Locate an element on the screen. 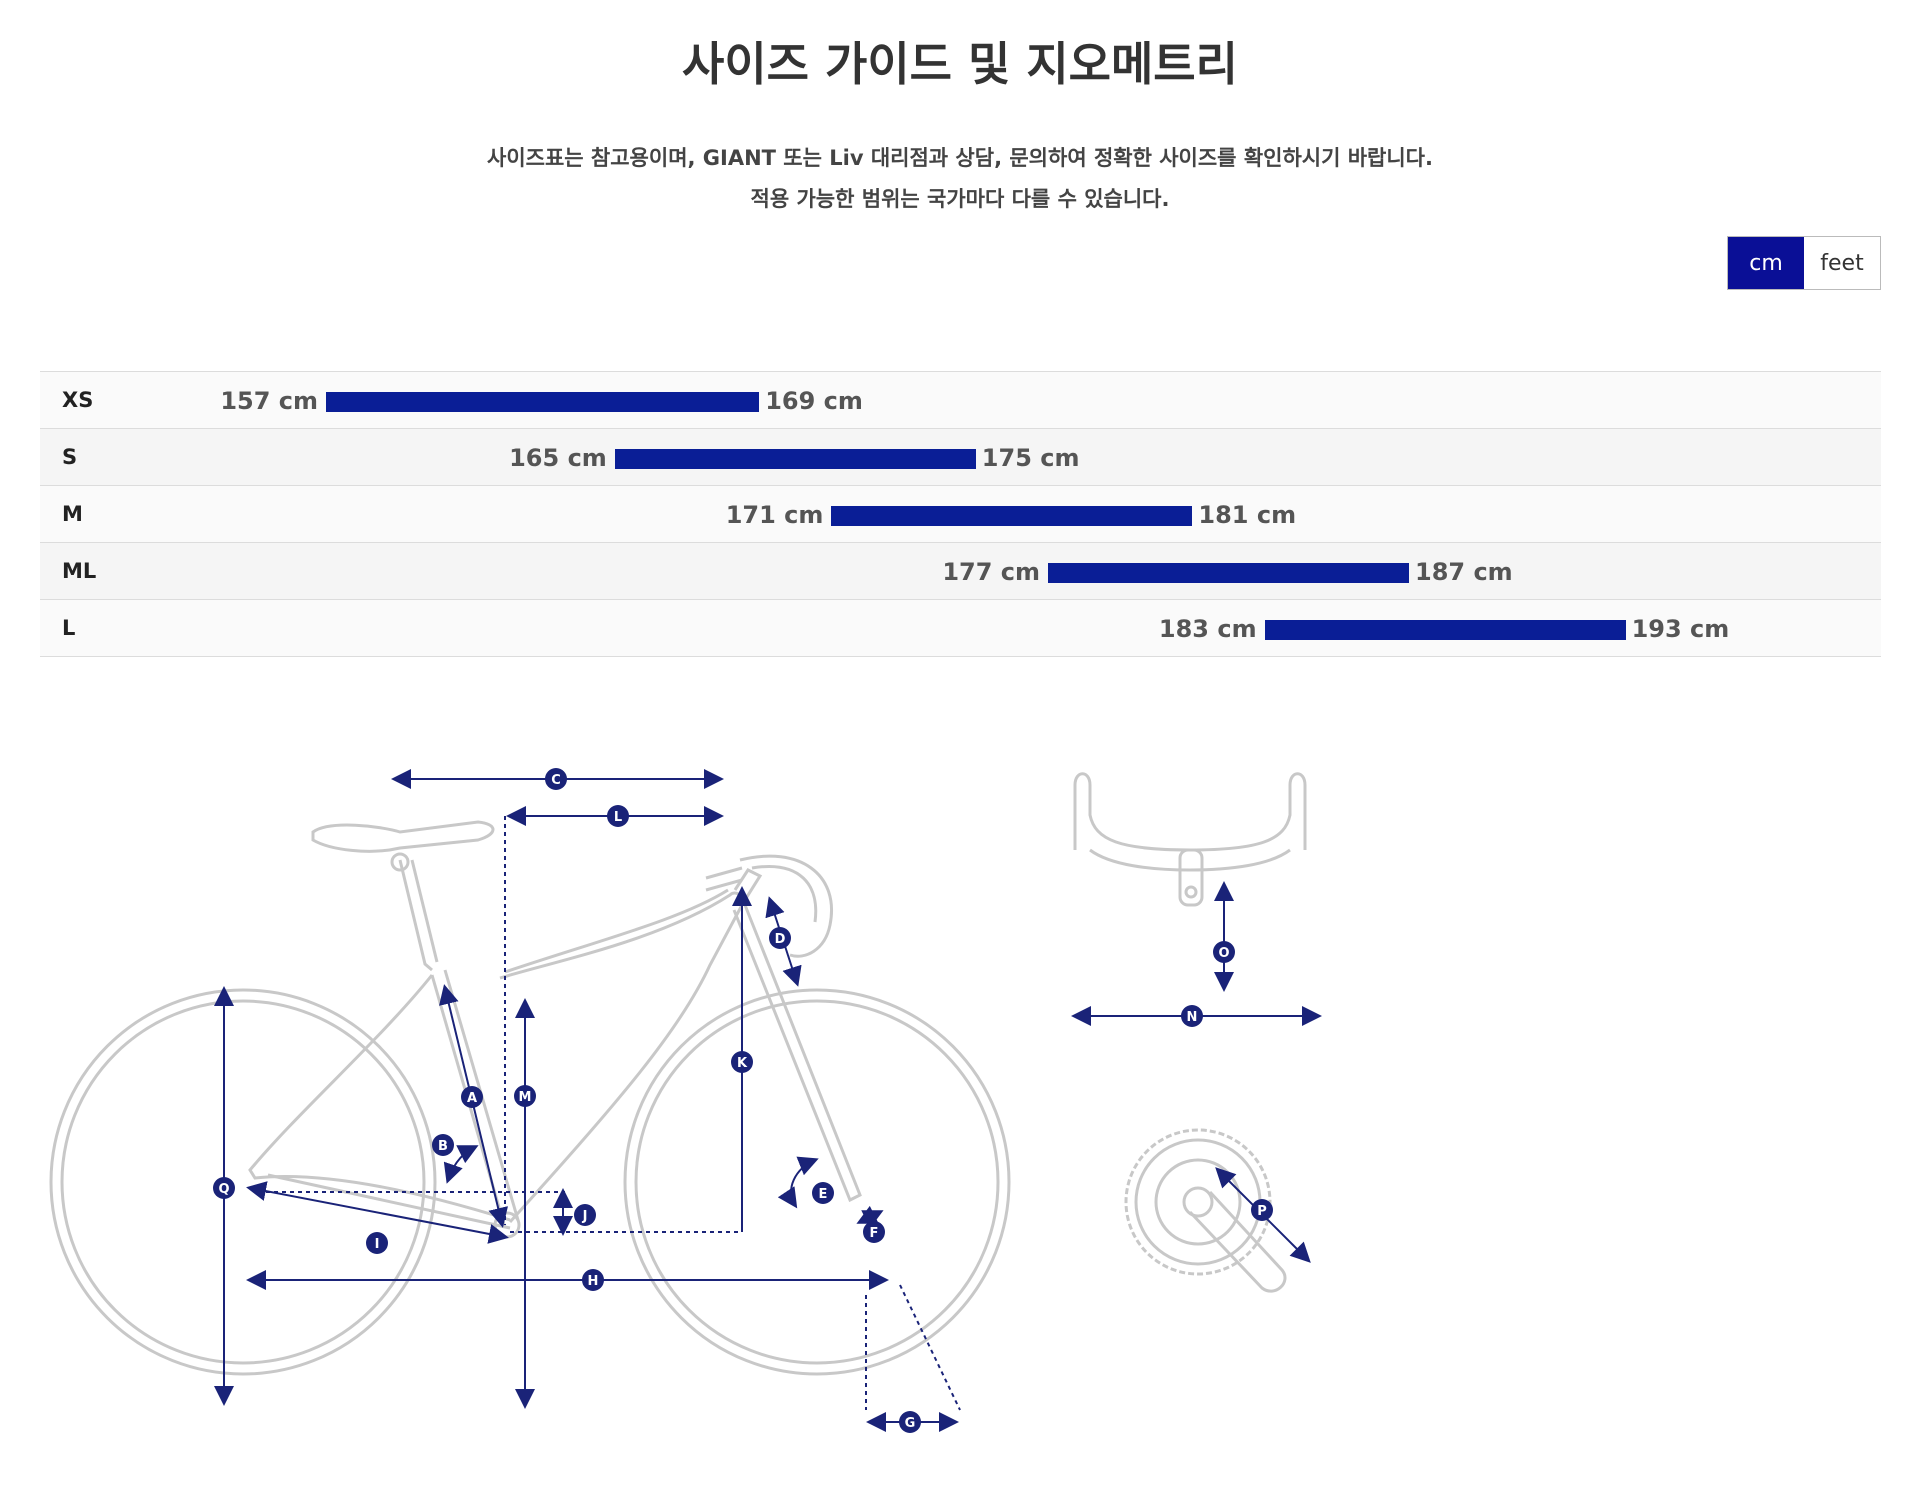  marker-label: F is located at coordinates (874, 1233).